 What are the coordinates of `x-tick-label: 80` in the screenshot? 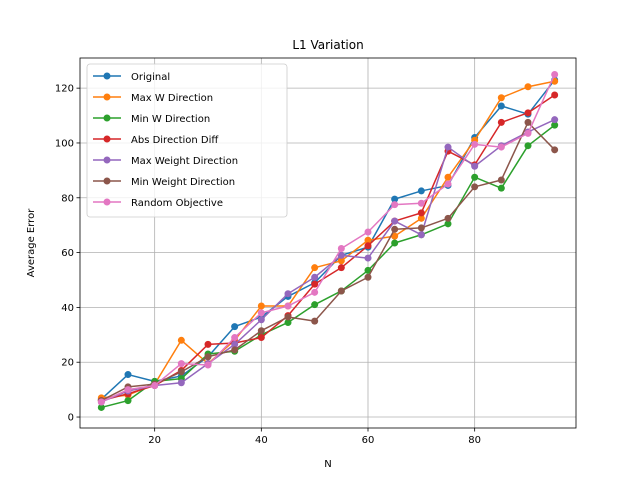 It's located at (474, 440).